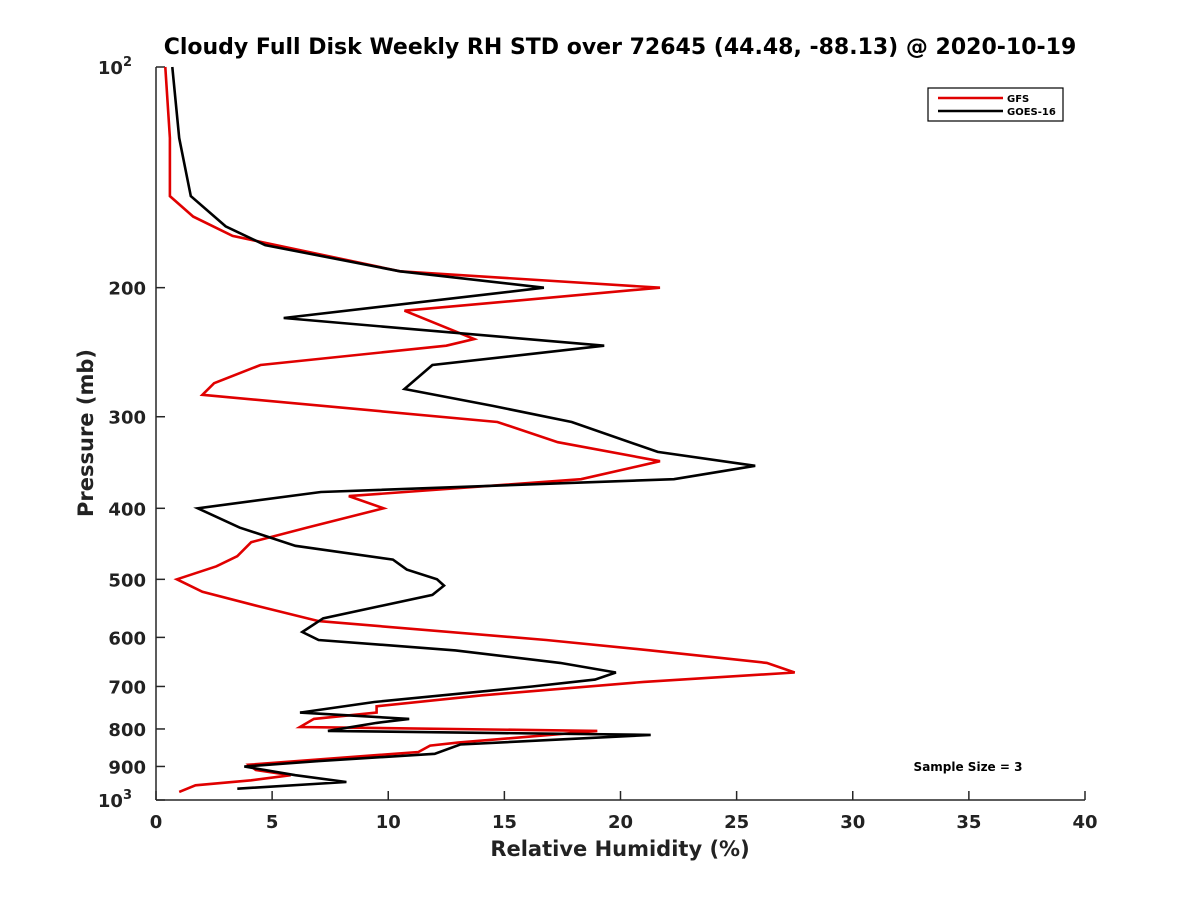 The image size is (1200, 900). I want to click on sample-size-annotation: Sample Size = 3, so click(968, 767).